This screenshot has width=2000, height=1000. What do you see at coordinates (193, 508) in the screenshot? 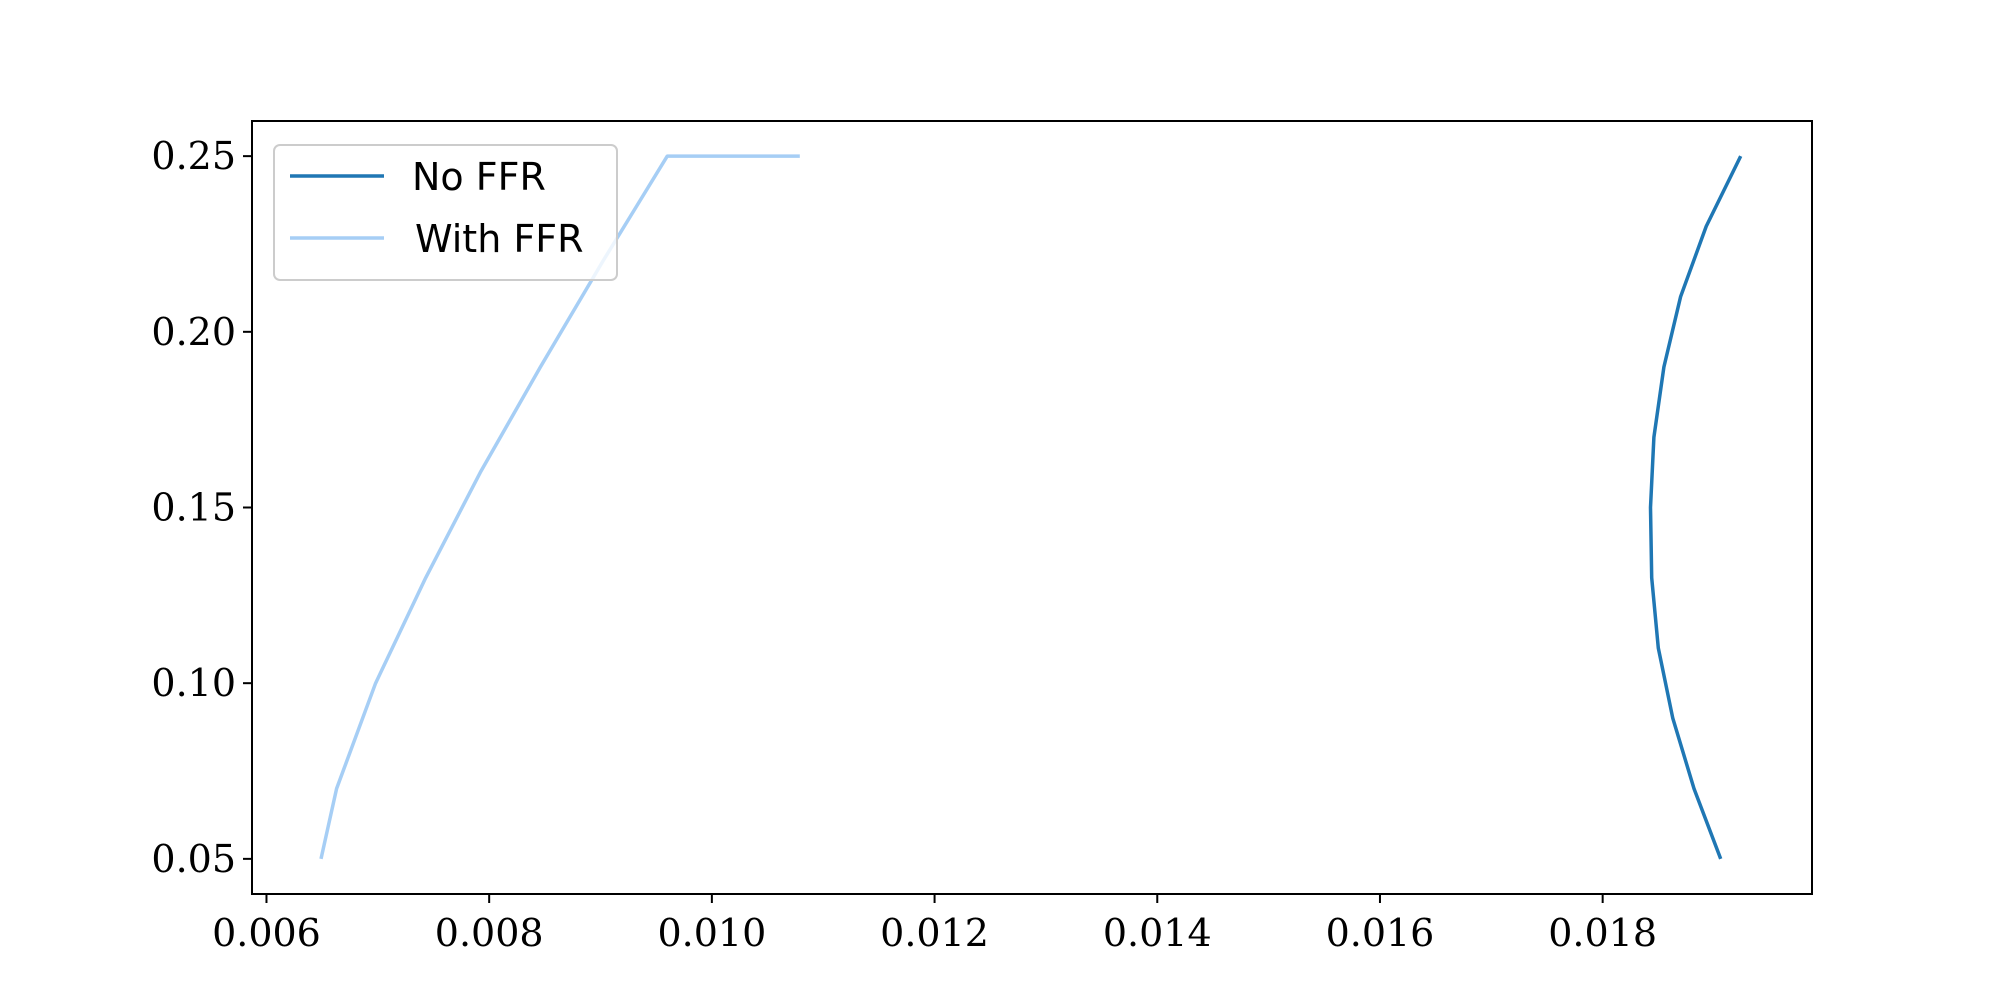
I see `y-tick-label: 0.15` at bounding box center [193, 508].